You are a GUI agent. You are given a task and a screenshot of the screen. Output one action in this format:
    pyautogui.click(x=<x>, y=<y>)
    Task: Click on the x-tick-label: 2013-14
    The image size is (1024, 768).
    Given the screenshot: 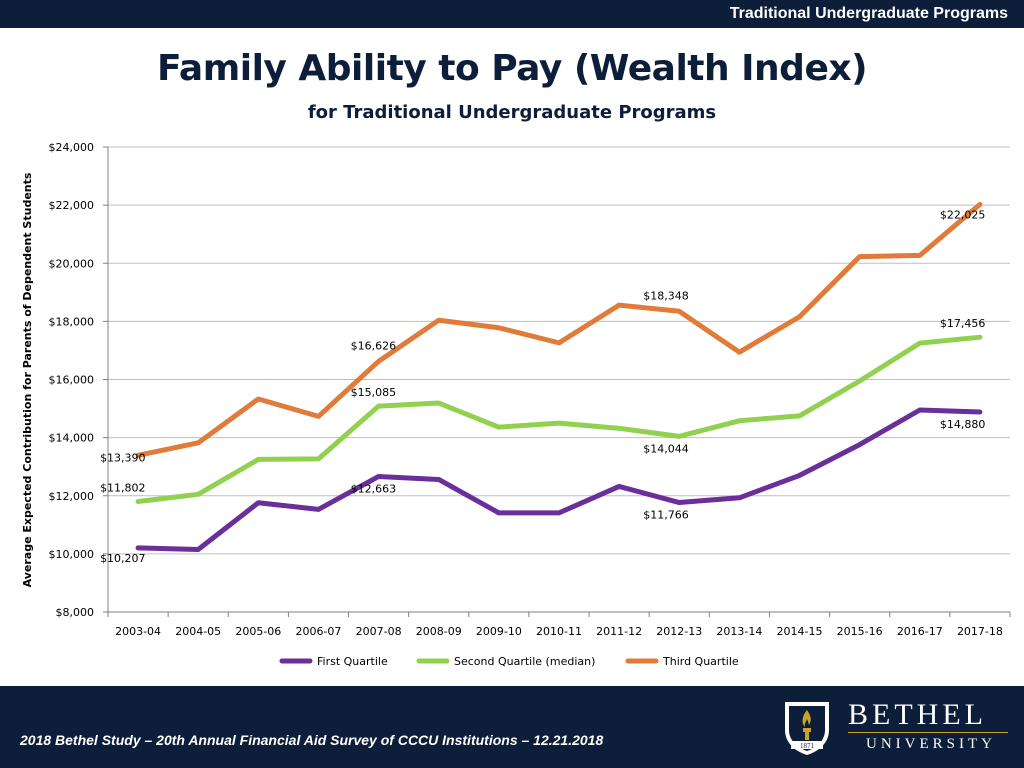 What is the action you would take?
    pyautogui.click(x=739, y=631)
    